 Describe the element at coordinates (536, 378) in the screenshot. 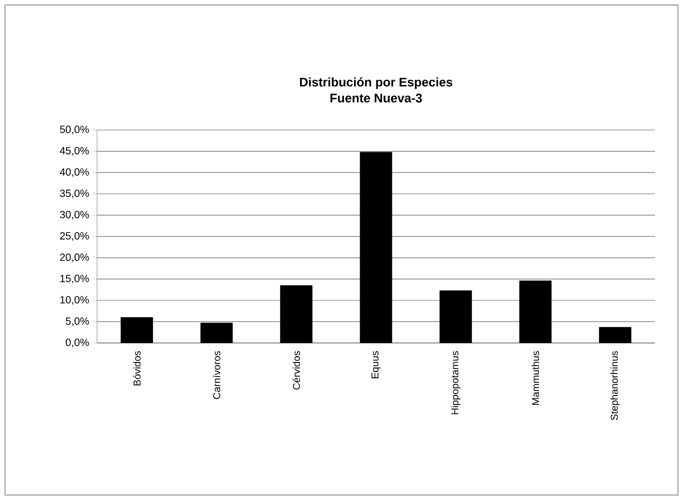

I see `x-tick-label: Mammuthus` at that location.